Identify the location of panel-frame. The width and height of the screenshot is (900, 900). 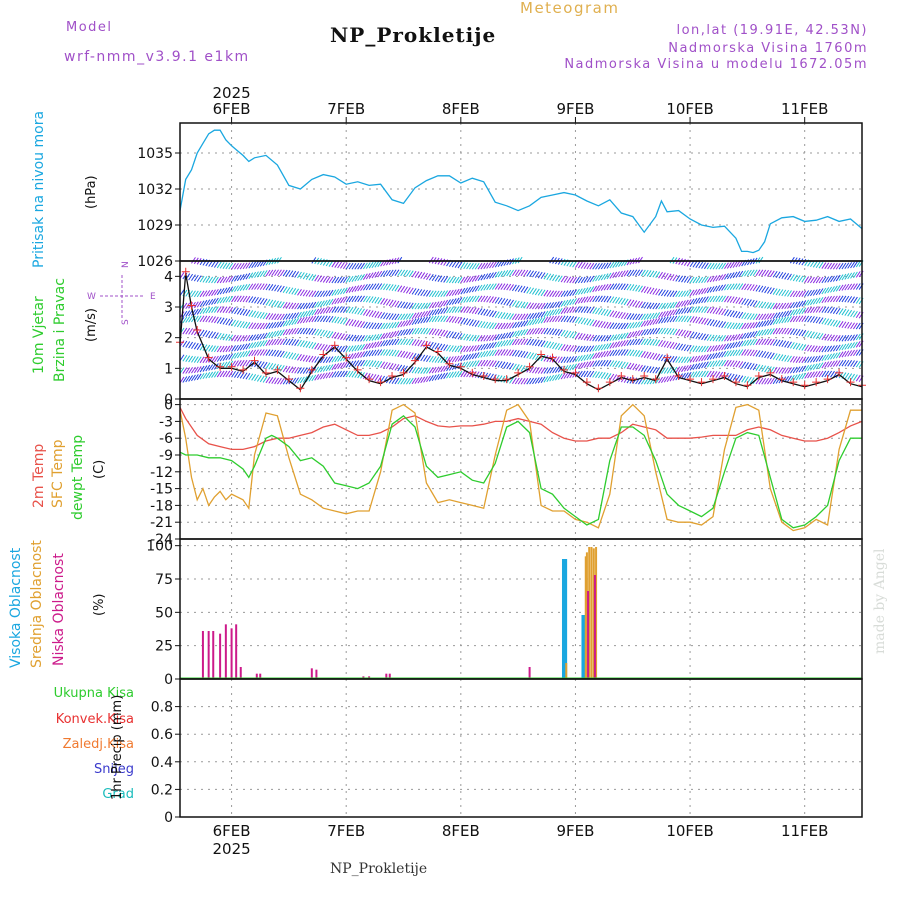
(521, 192).